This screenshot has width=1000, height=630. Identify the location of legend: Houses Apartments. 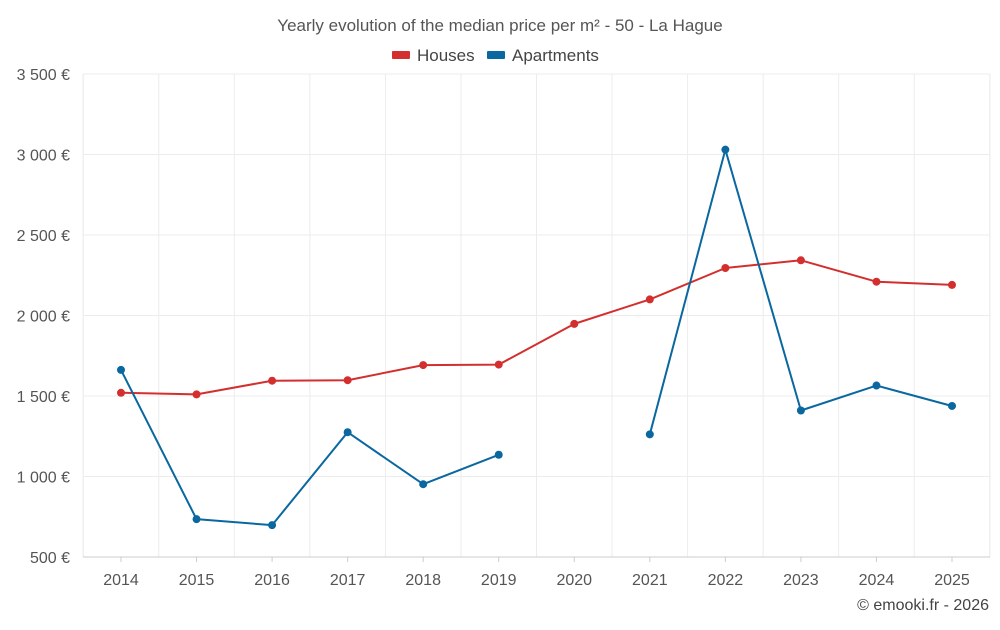
(495, 55).